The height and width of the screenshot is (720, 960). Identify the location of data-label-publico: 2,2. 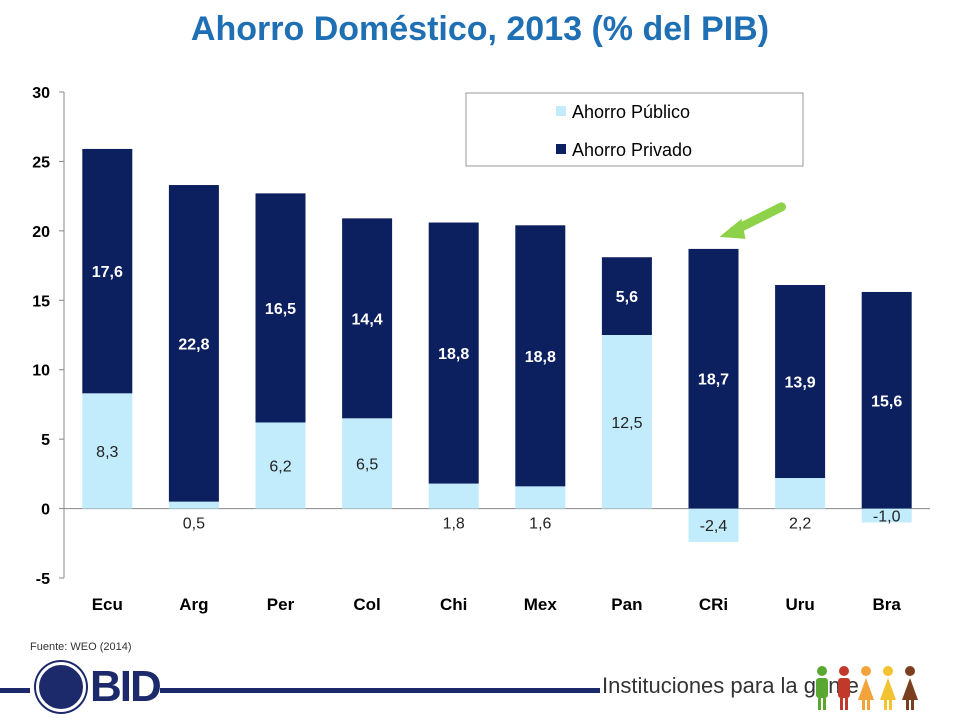
(800, 524).